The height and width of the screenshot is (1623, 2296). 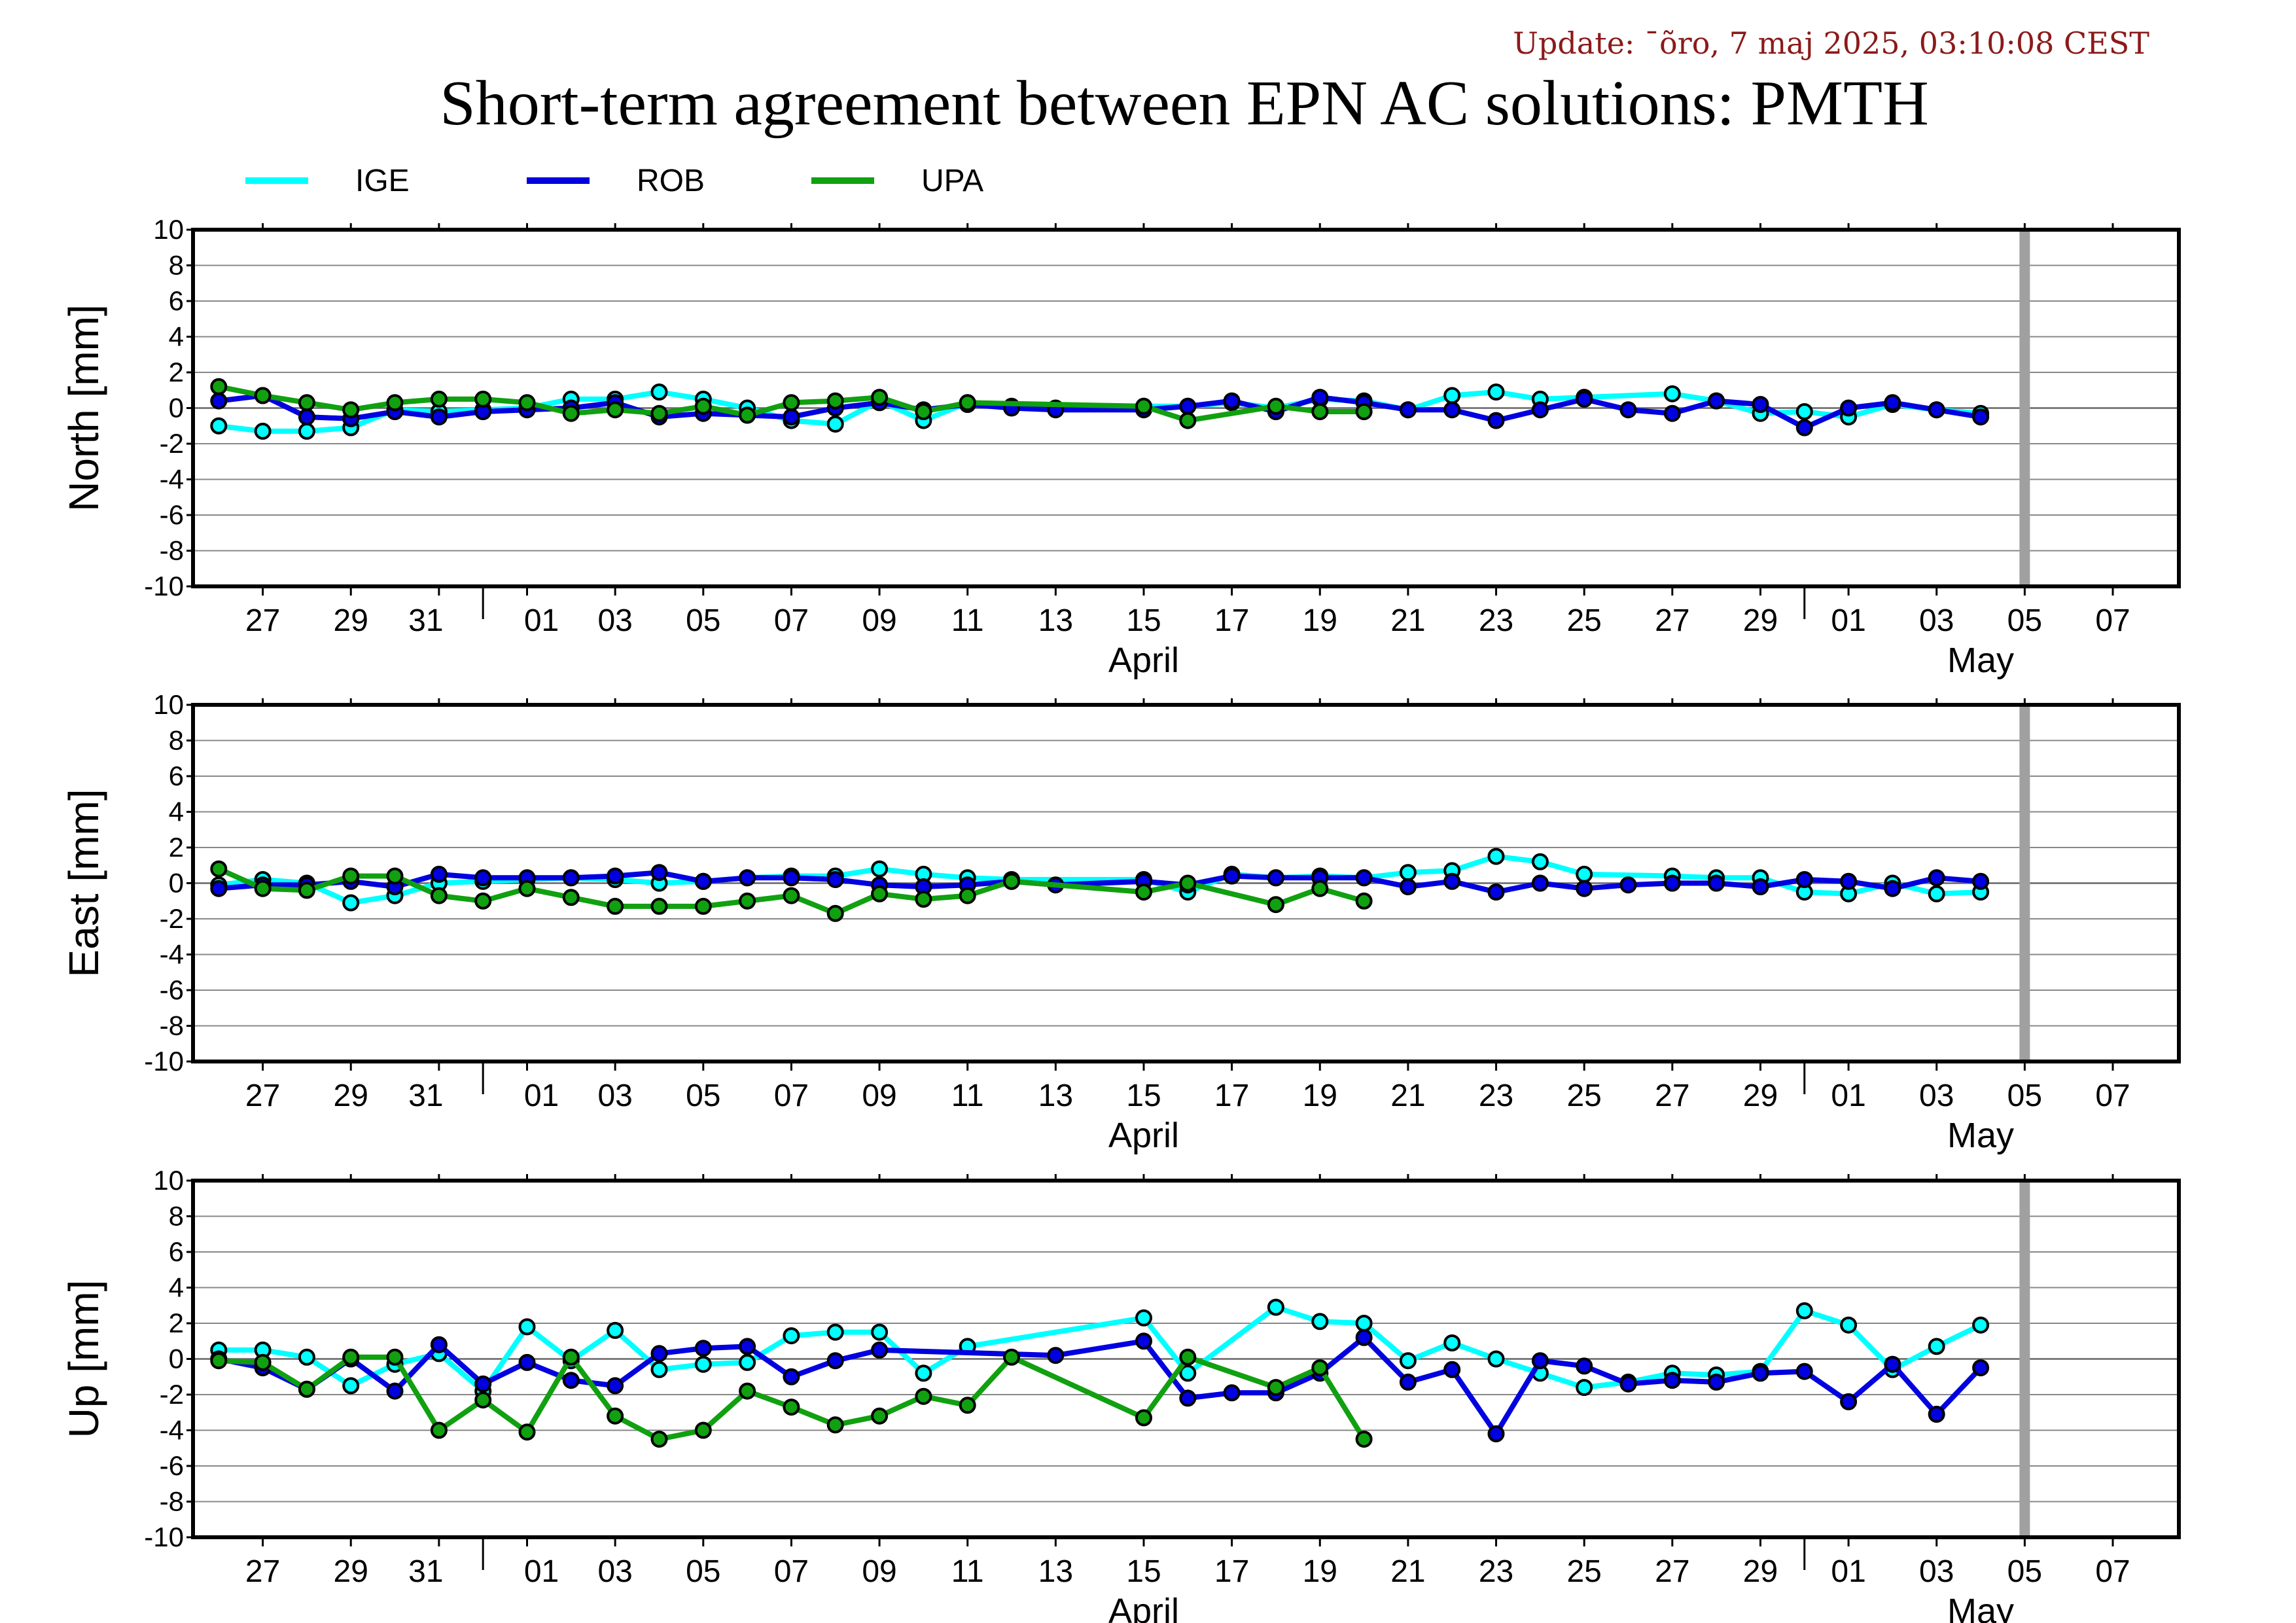 What do you see at coordinates (83, 1359) in the screenshot?
I see `y-axis-label: Up [mm]` at bounding box center [83, 1359].